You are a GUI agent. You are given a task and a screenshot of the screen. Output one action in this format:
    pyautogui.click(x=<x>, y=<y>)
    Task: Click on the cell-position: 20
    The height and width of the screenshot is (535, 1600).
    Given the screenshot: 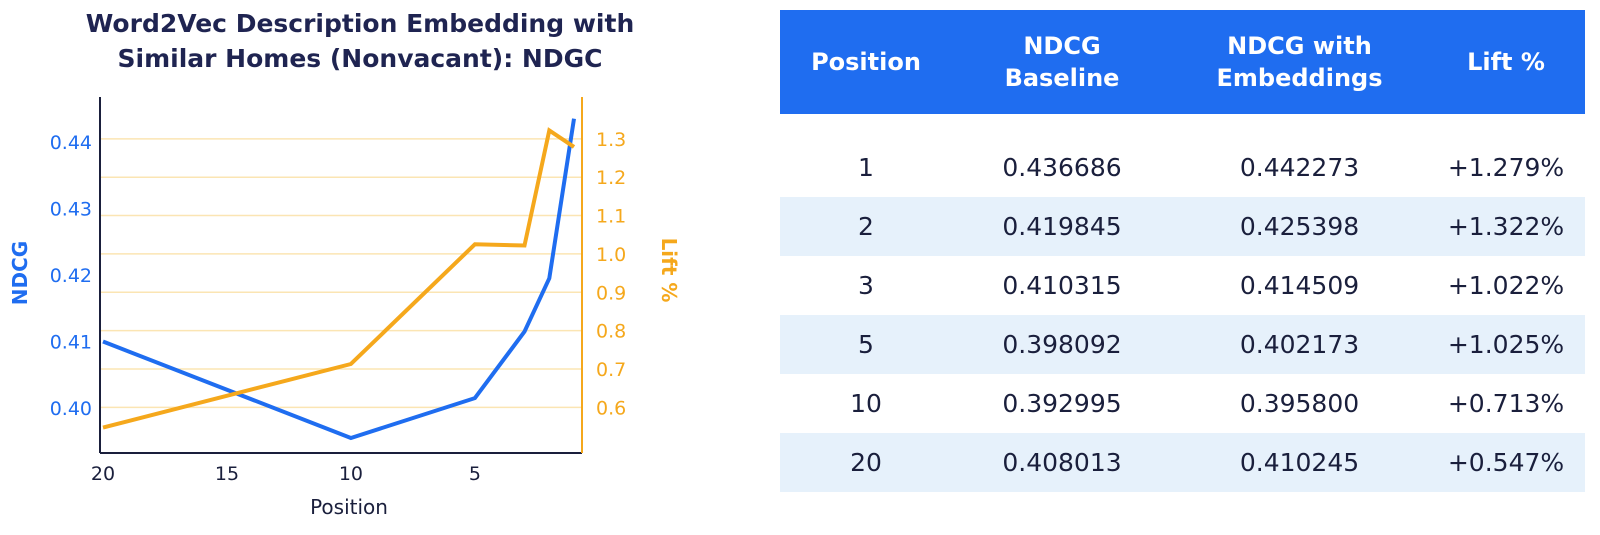 What is the action you would take?
    pyautogui.click(x=866, y=462)
    